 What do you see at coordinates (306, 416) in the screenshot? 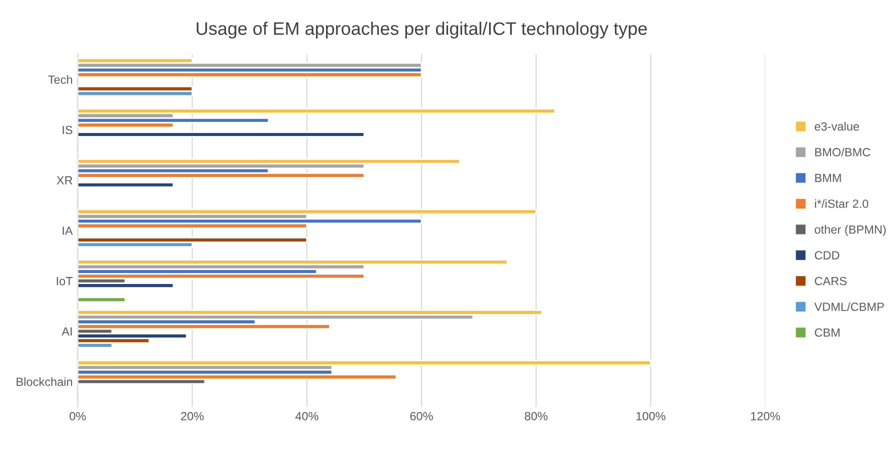
I see `x-tick-label: 40%` at bounding box center [306, 416].